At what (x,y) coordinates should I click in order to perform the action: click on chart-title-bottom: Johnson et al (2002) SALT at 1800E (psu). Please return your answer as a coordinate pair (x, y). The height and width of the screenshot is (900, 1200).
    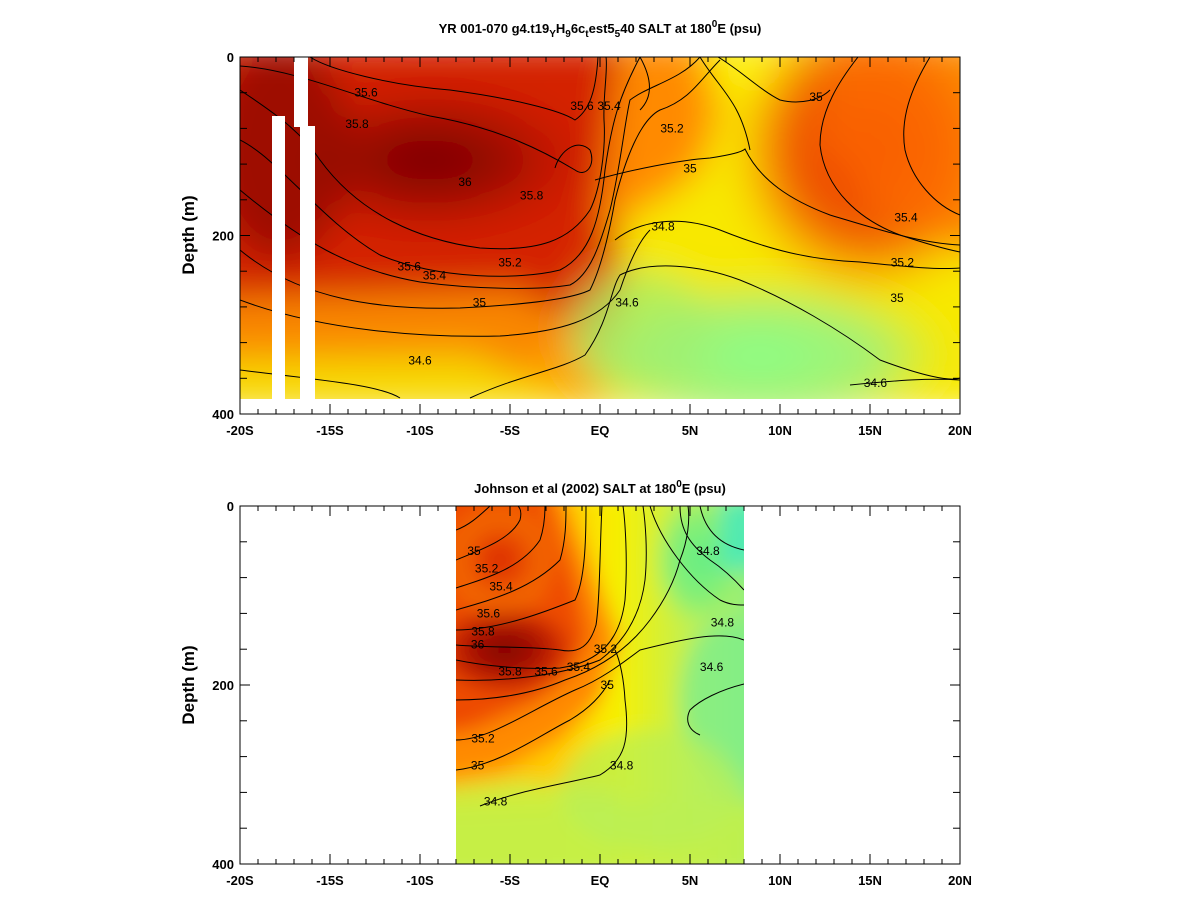
    Looking at the image, I should click on (600, 487).